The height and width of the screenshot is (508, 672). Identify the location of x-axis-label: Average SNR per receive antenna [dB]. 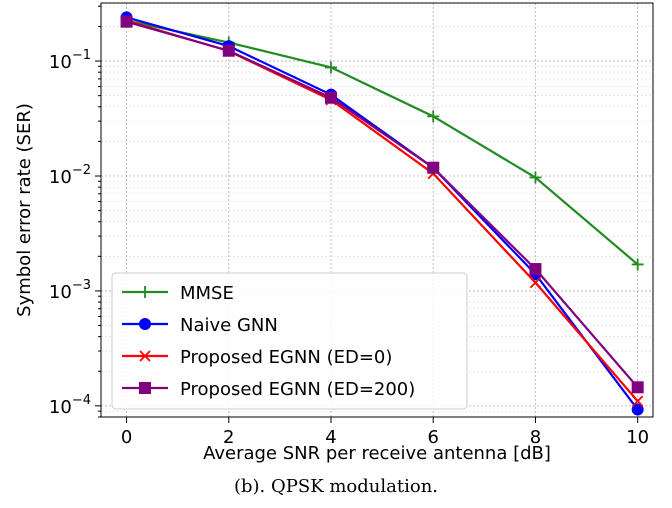
(377, 453).